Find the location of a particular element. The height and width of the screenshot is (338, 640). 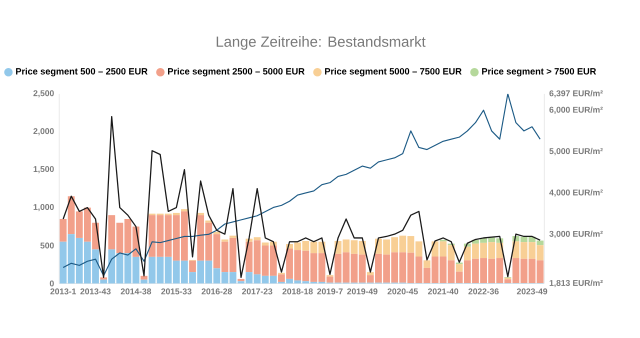

x-tick-label: 2013-1 is located at coordinates (63, 291).